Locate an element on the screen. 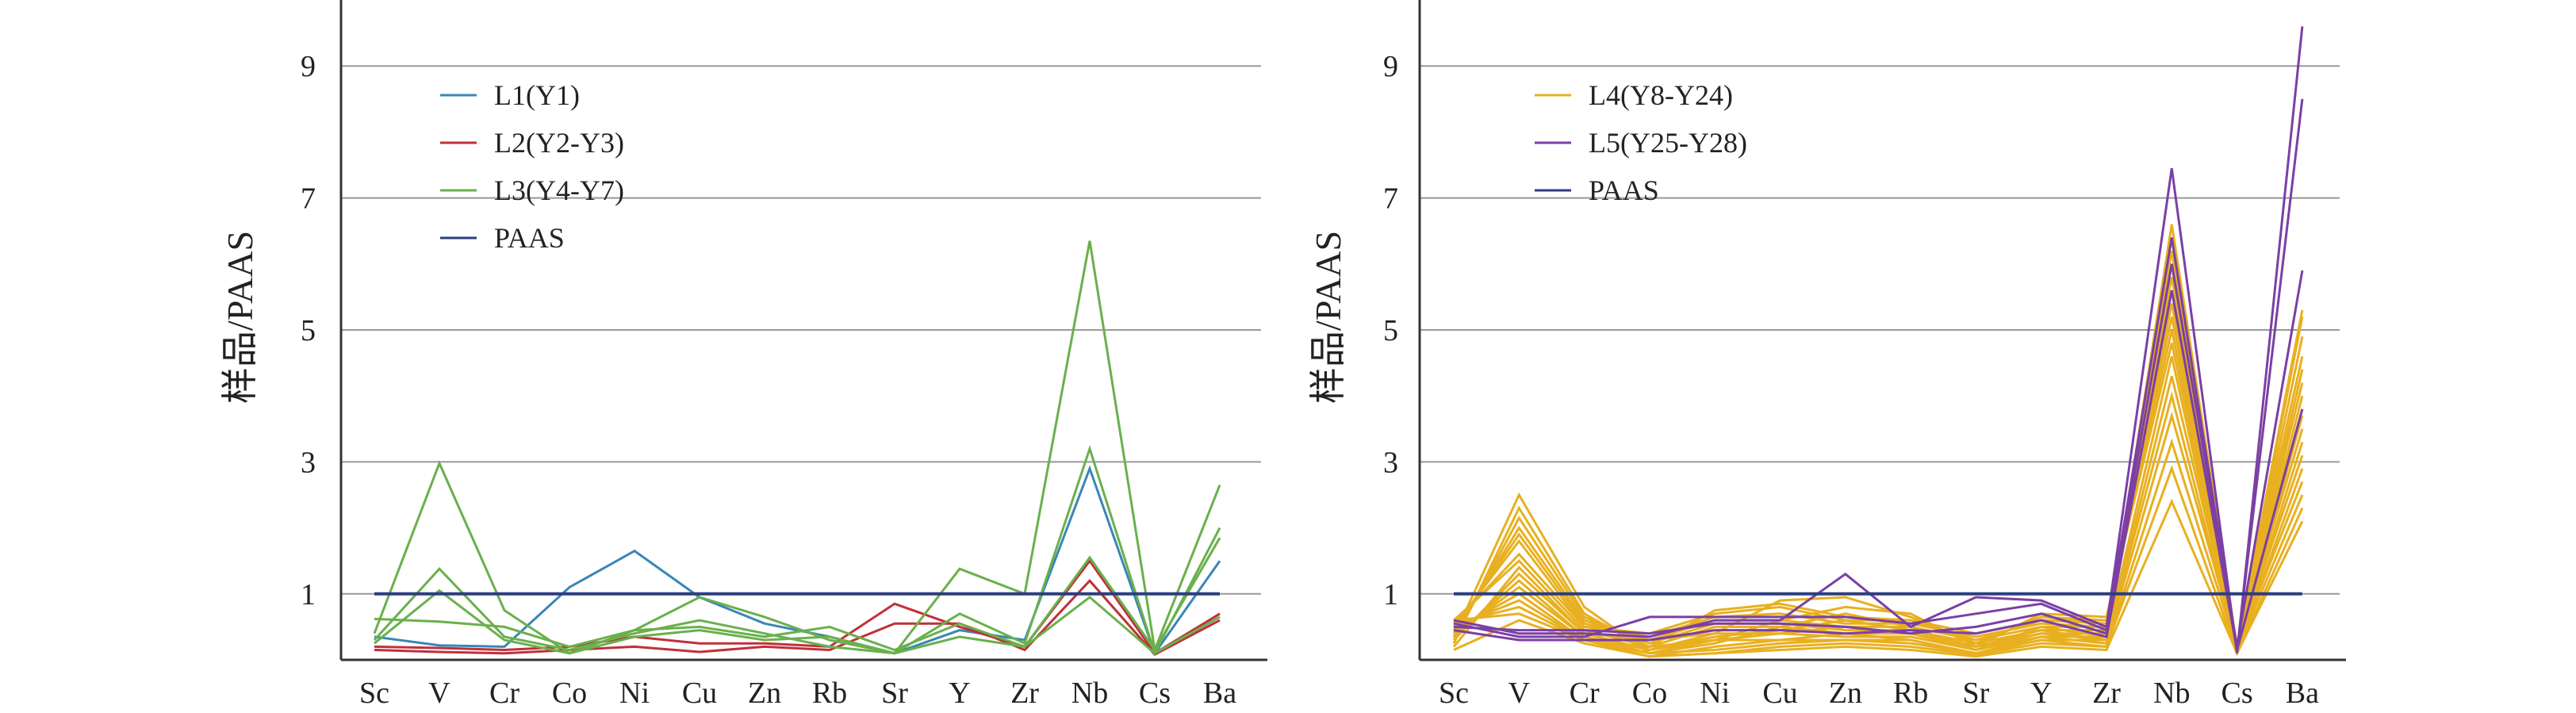  legend: L4(Y8-Y24) L5(Y25-Y28) PAAS is located at coordinates (1641, 143).